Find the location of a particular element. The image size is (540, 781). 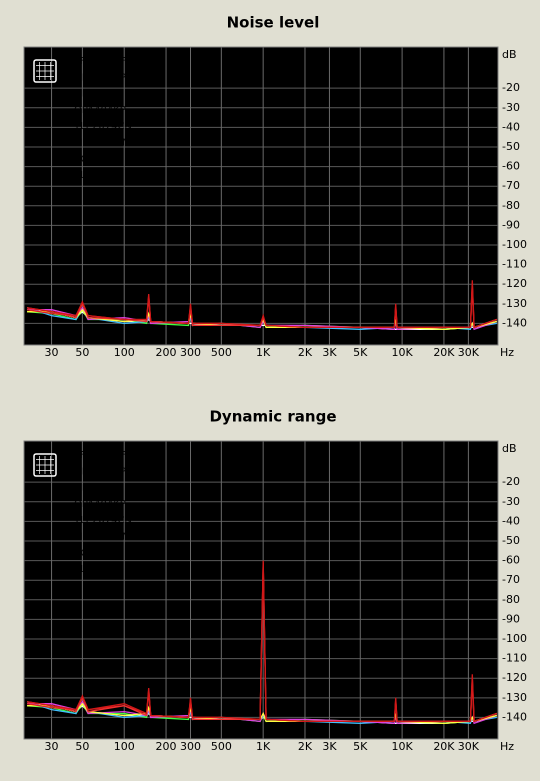

chart-title: Dynamic range is located at coordinates (272, 417).